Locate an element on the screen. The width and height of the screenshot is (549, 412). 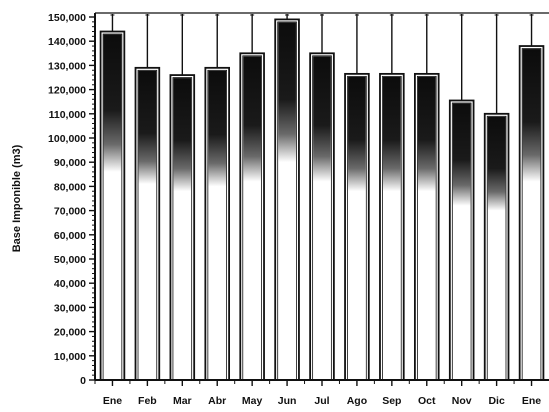
y-tick-label: 50,000 is located at coordinates (70, 260).